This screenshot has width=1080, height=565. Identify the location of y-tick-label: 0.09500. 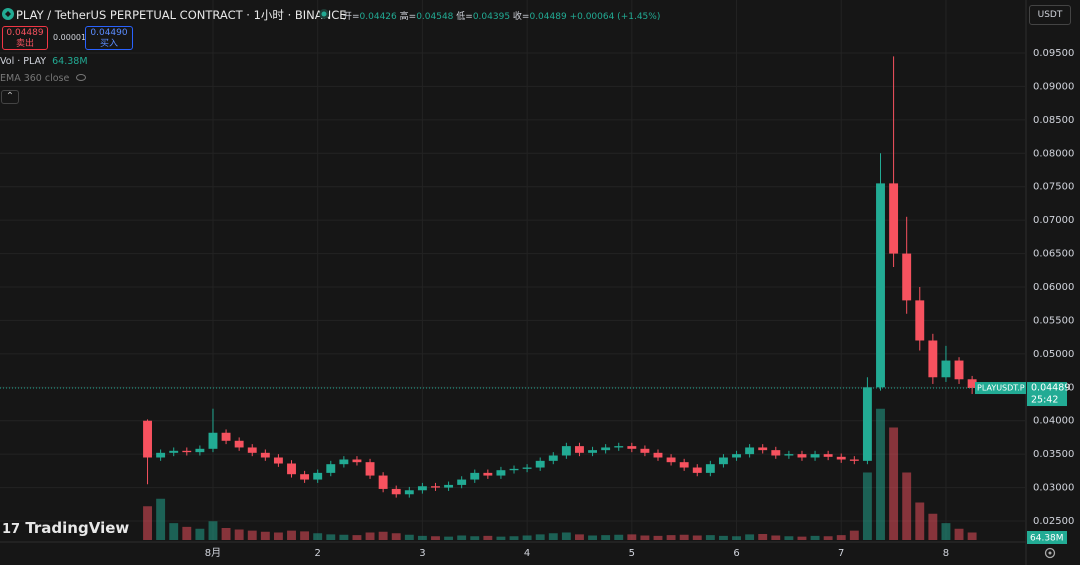
(1053, 53).